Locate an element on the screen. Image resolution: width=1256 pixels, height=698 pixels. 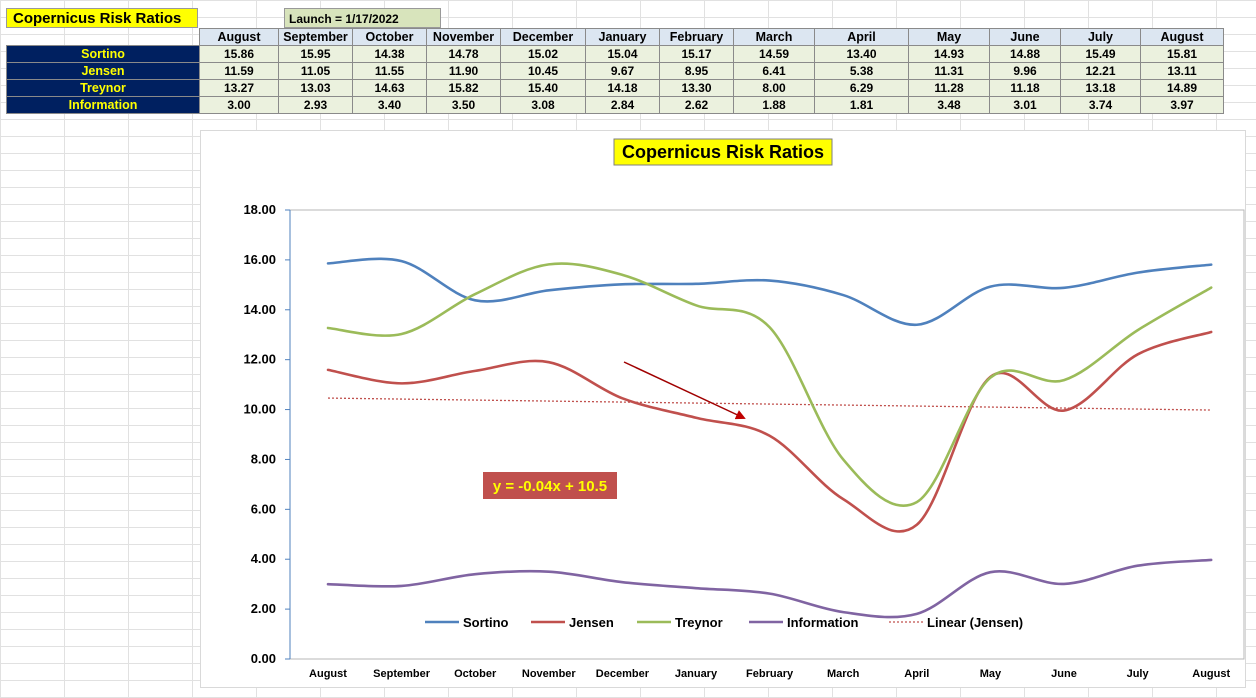
month-header-cell: November is located at coordinates (463, 37).